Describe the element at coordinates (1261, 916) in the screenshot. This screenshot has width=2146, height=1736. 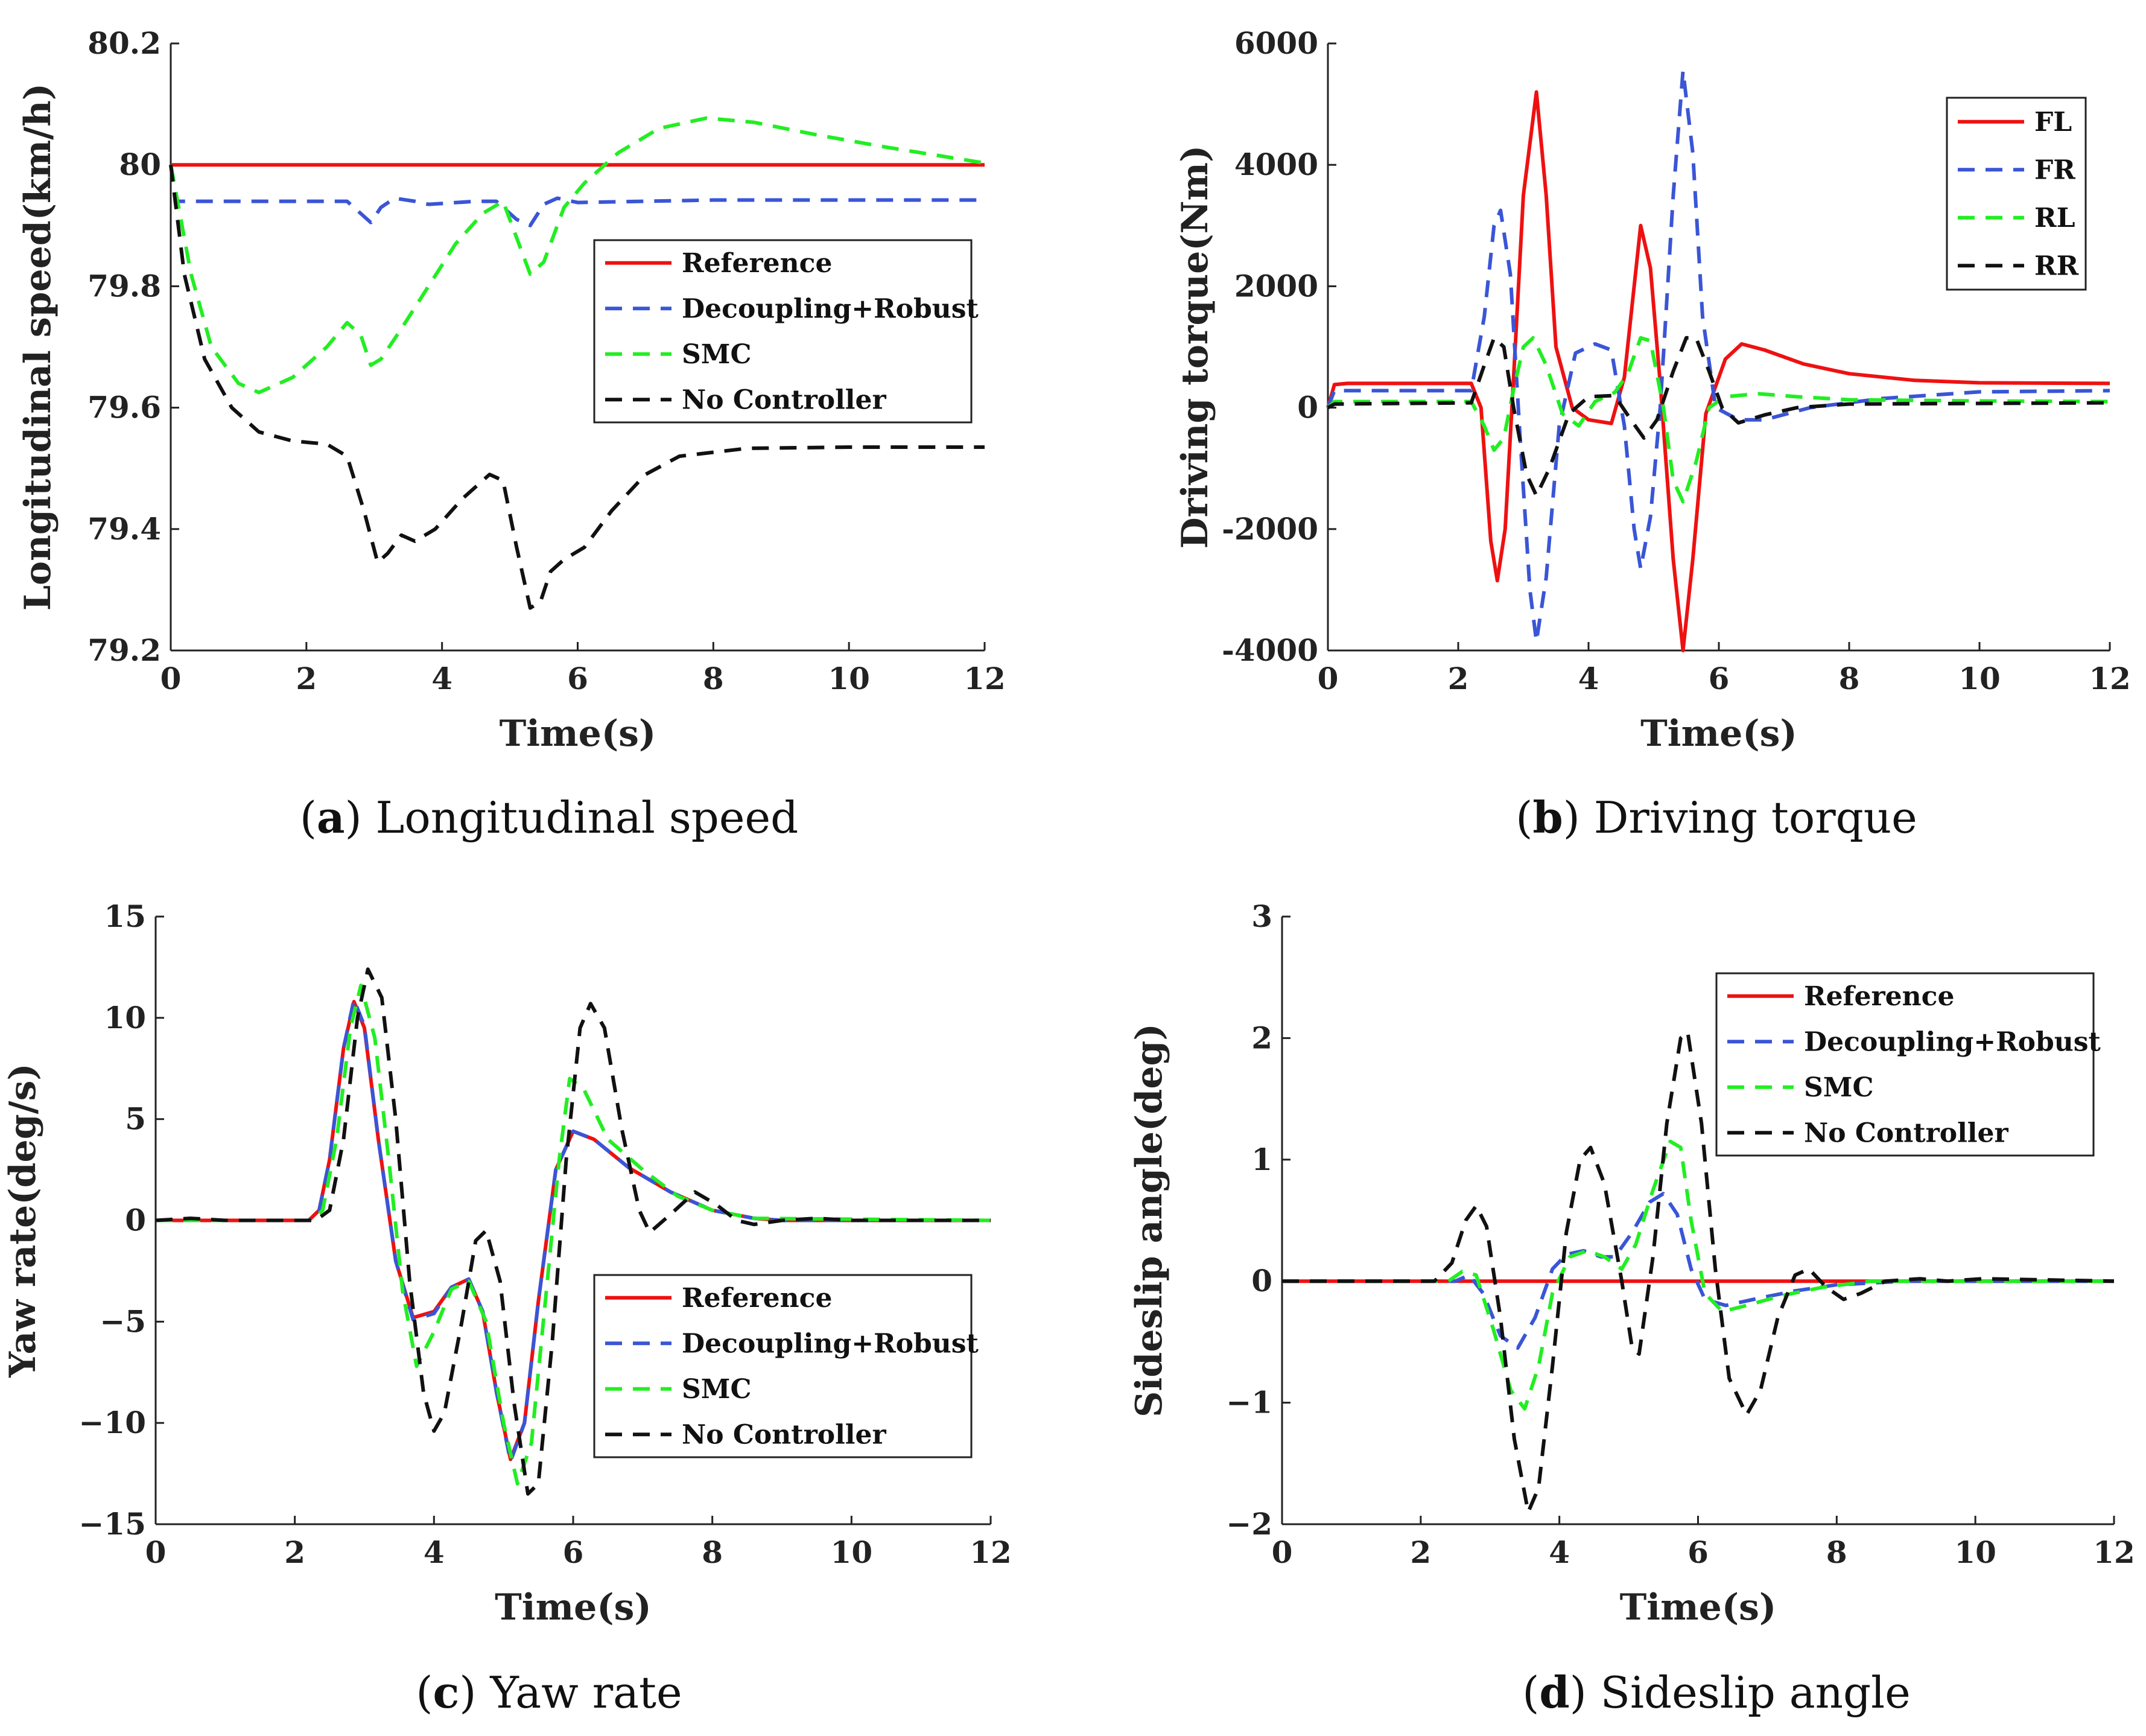
I see `y-tick-label: 3` at that location.